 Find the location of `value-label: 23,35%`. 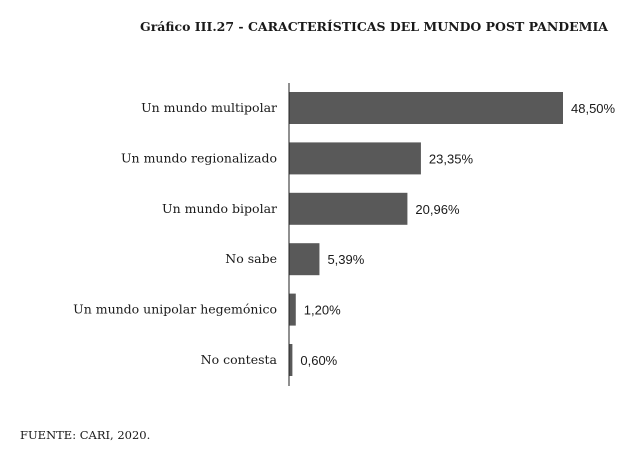

value-label: 23,35% is located at coordinates (451, 158).